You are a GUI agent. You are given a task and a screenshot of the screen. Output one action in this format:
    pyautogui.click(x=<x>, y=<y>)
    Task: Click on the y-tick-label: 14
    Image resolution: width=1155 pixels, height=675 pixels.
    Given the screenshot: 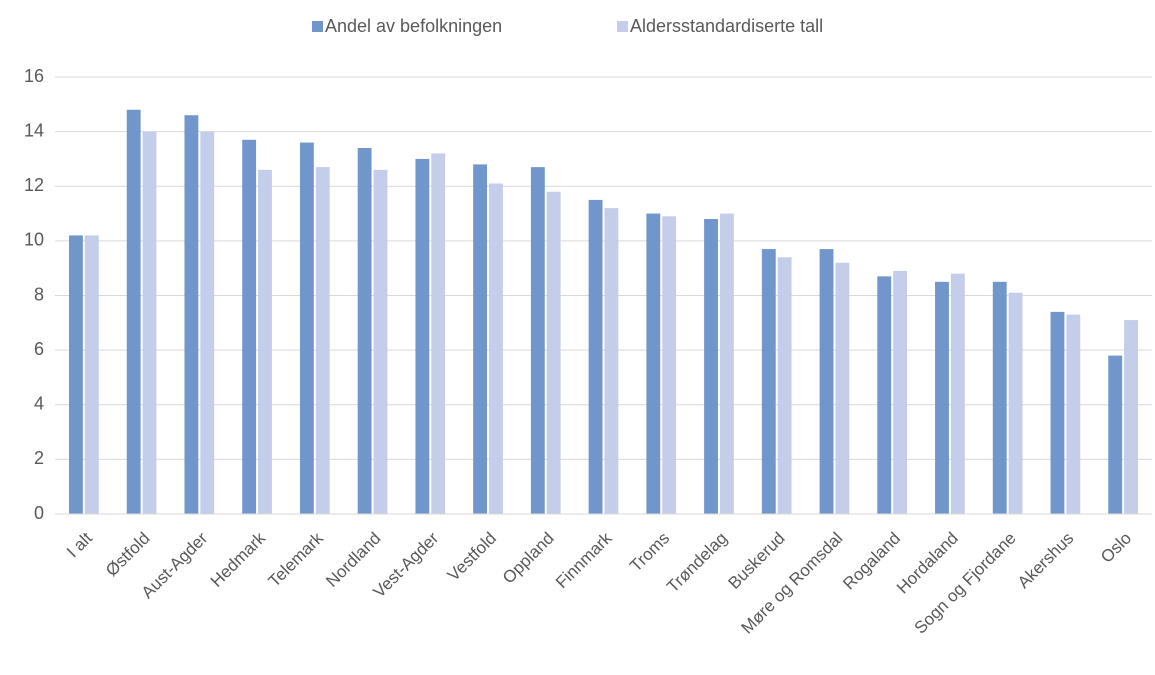 What is the action you would take?
    pyautogui.click(x=34, y=130)
    